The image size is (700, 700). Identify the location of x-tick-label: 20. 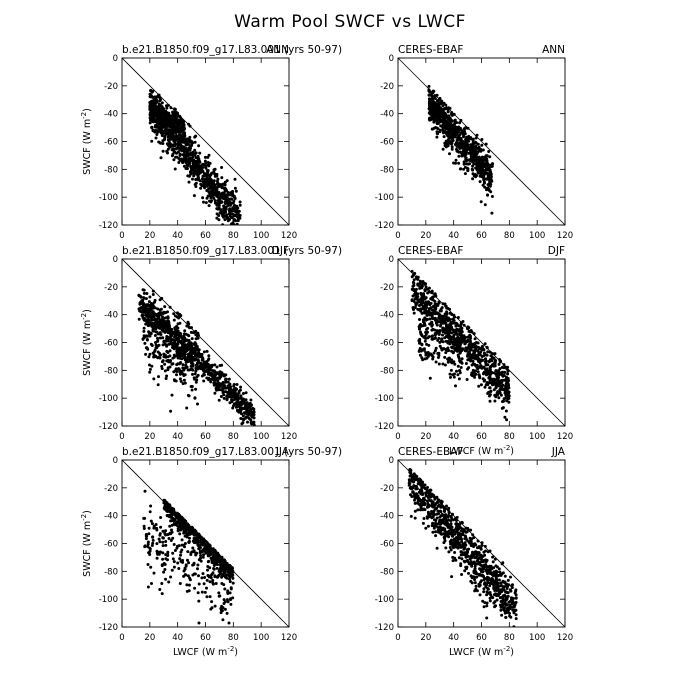
(149, 236).